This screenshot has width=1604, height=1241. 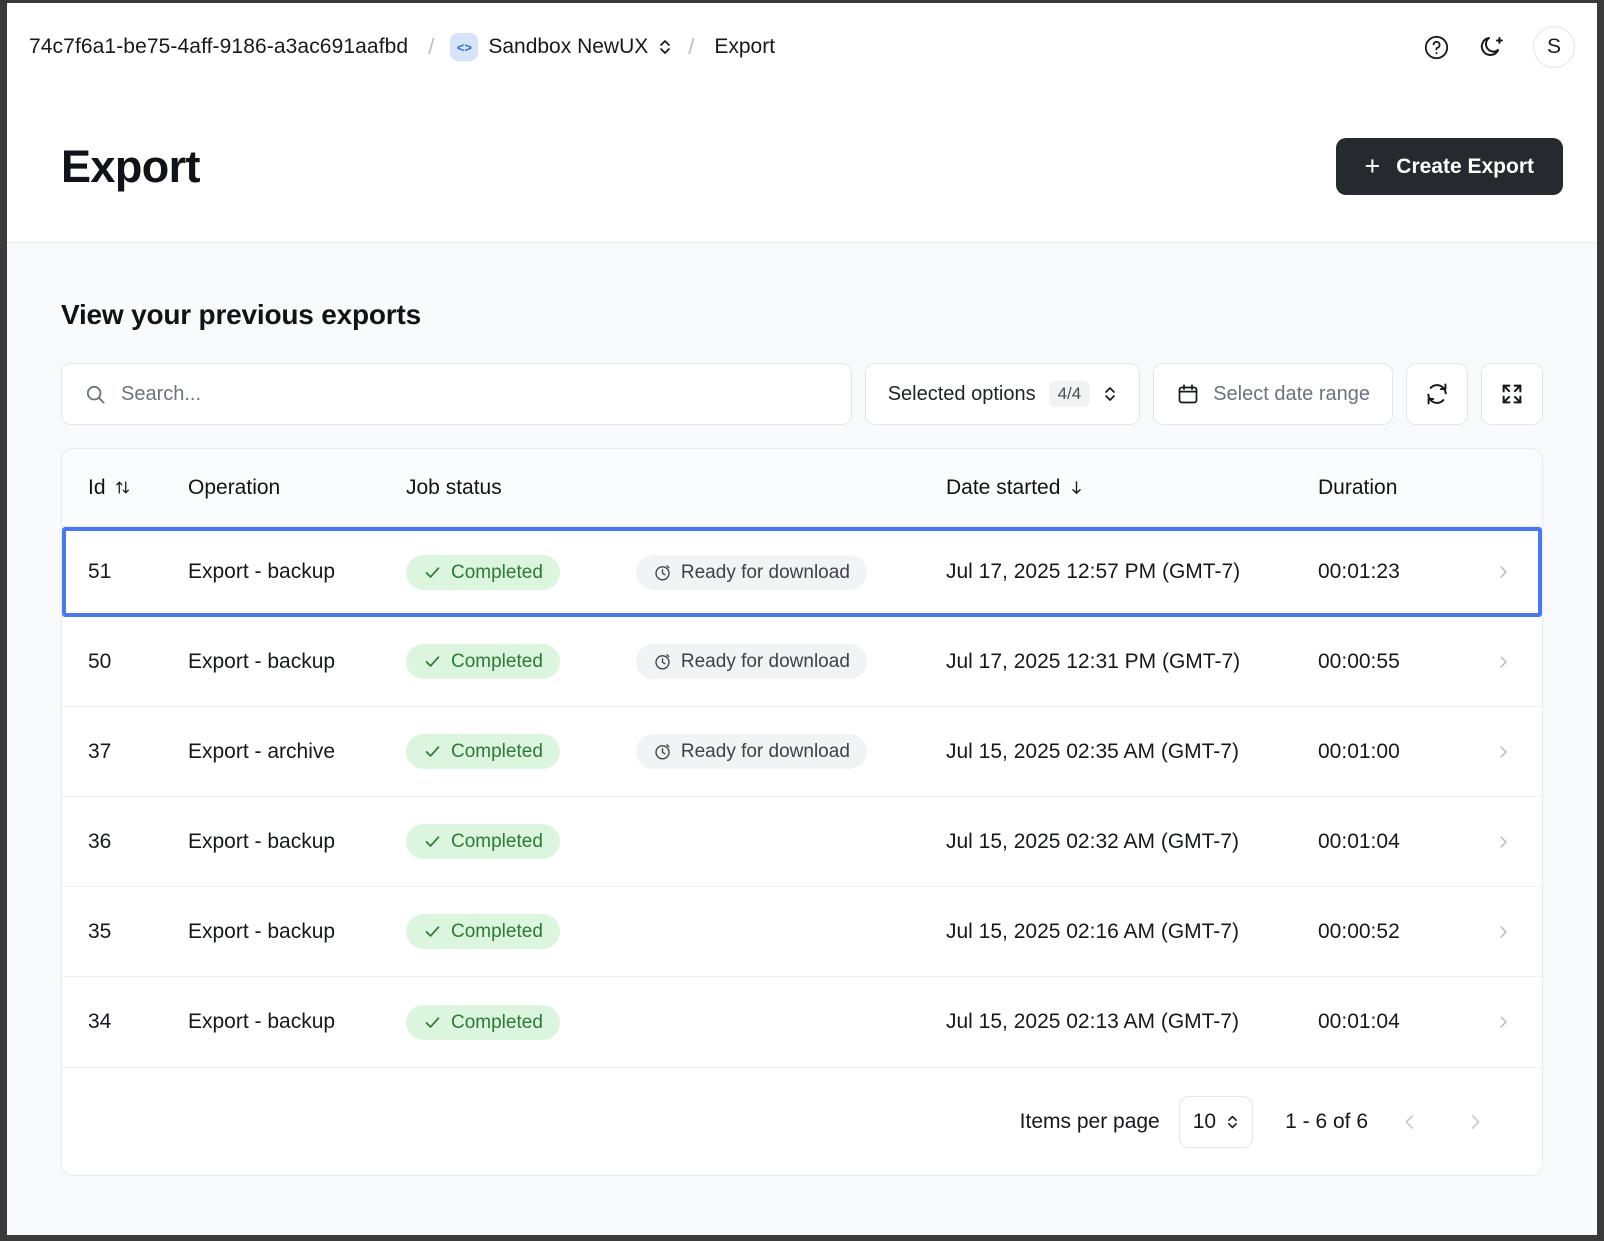 What do you see at coordinates (1465, 166) in the screenshot?
I see `create-export-label: Create Export` at bounding box center [1465, 166].